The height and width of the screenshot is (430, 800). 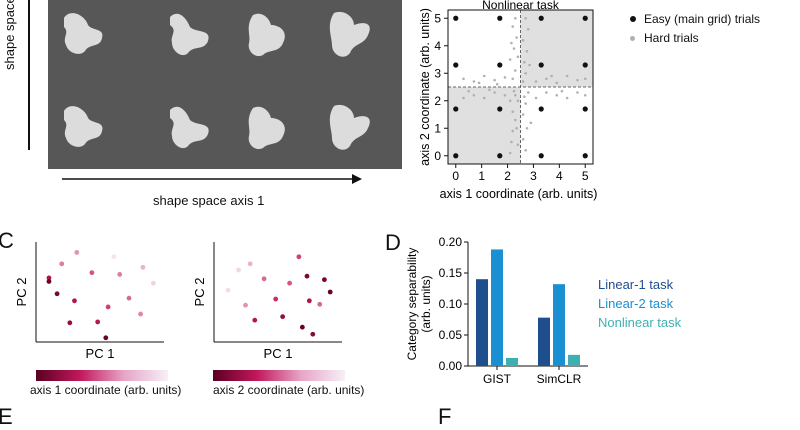 What do you see at coordinates (201, 292) in the screenshot?
I see `y-axis-label: PC 2` at bounding box center [201, 292].